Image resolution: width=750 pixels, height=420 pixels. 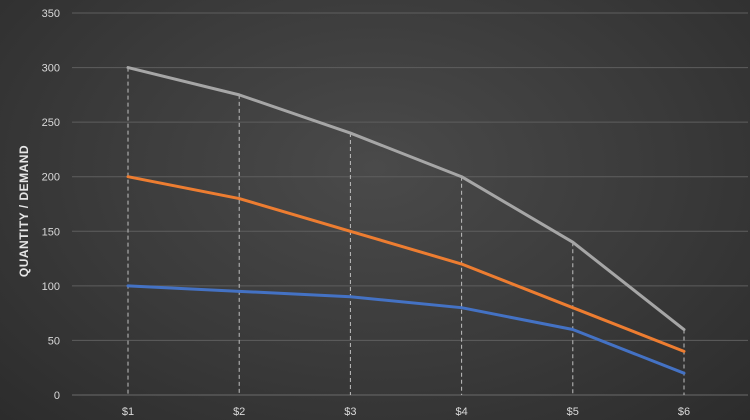 What do you see at coordinates (350, 412) in the screenshot?
I see `x-tick-label: $3` at bounding box center [350, 412].